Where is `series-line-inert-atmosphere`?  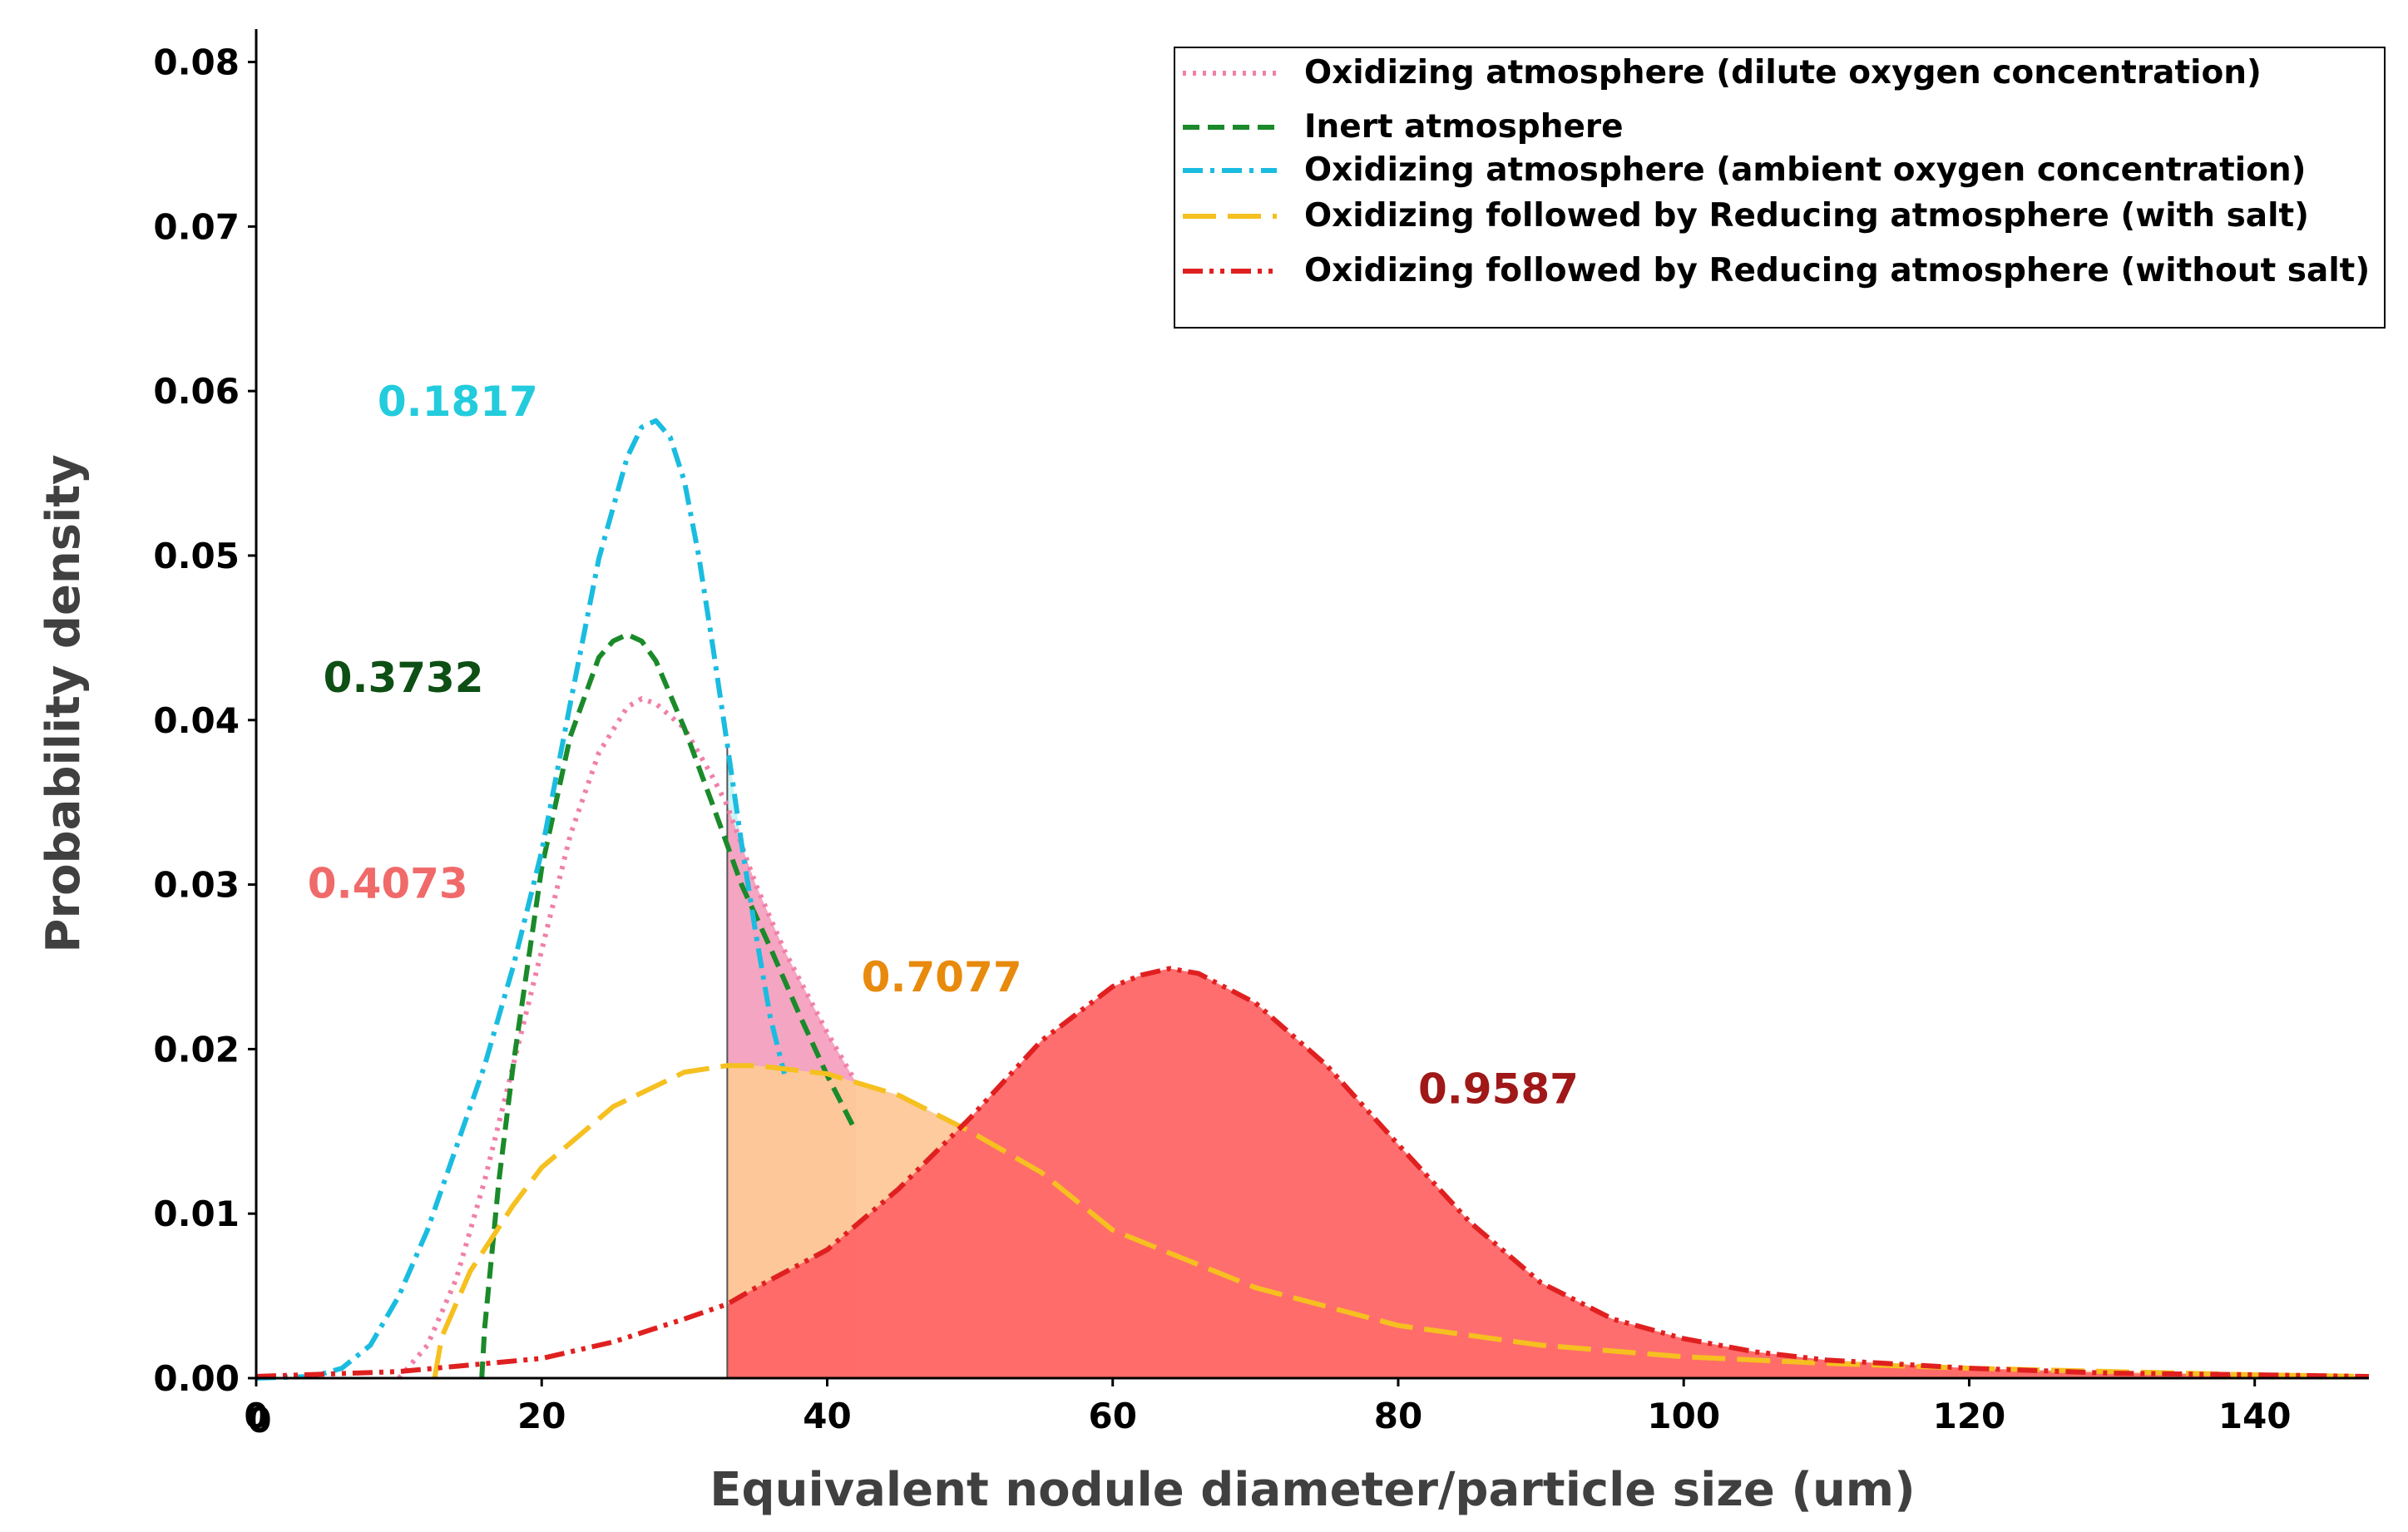 series-line-inert-atmosphere is located at coordinates (668, 1005).